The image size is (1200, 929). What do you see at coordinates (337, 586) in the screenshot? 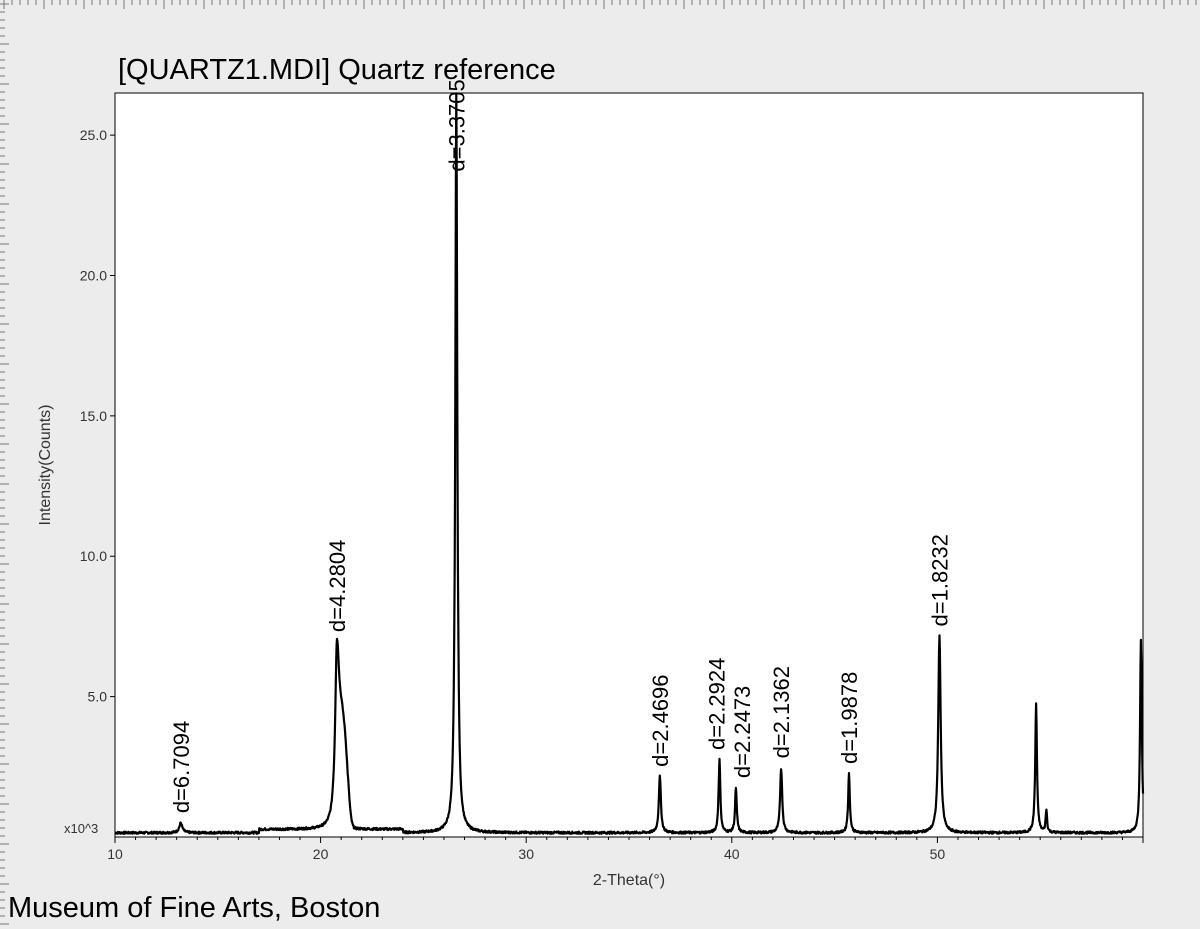
I see `peak-label: d=4.2804` at bounding box center [337, 586].